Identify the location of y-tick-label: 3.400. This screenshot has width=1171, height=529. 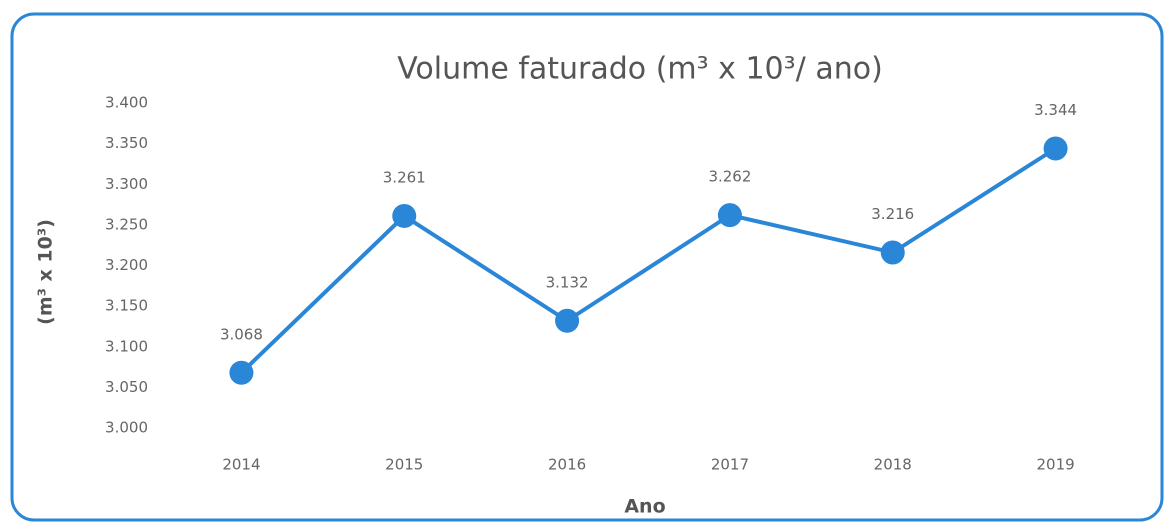
(126, 103).